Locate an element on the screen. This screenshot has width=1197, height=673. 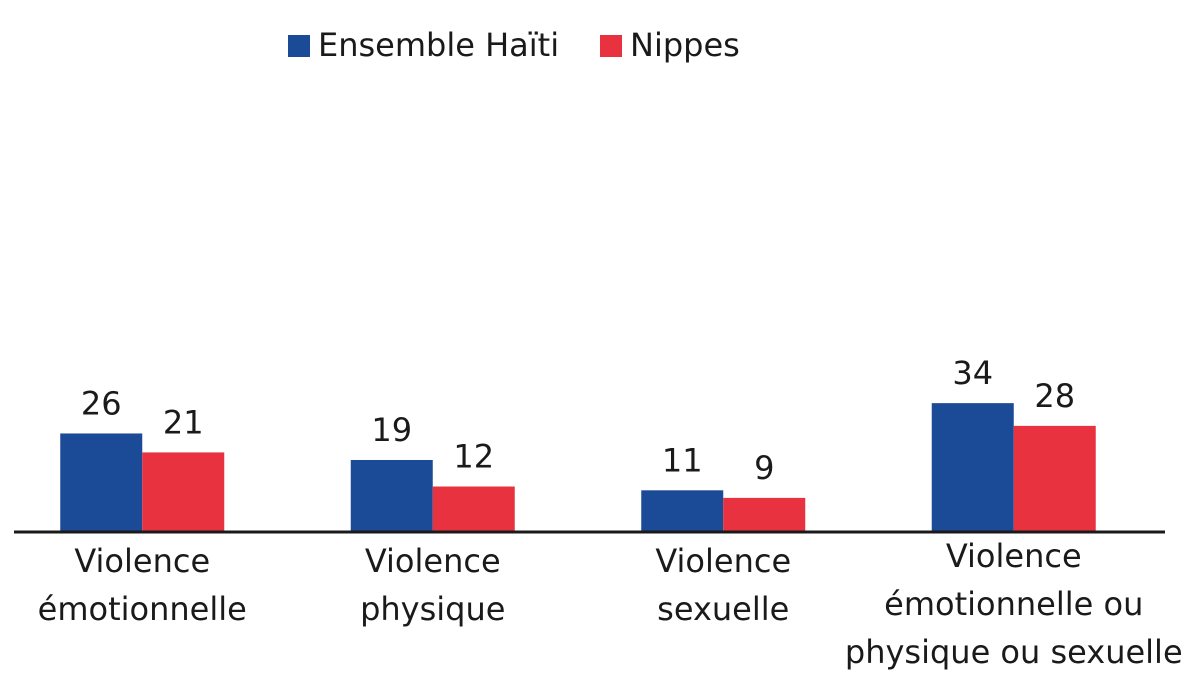
x-tick-label: physique is located at coordinates (432, 609).